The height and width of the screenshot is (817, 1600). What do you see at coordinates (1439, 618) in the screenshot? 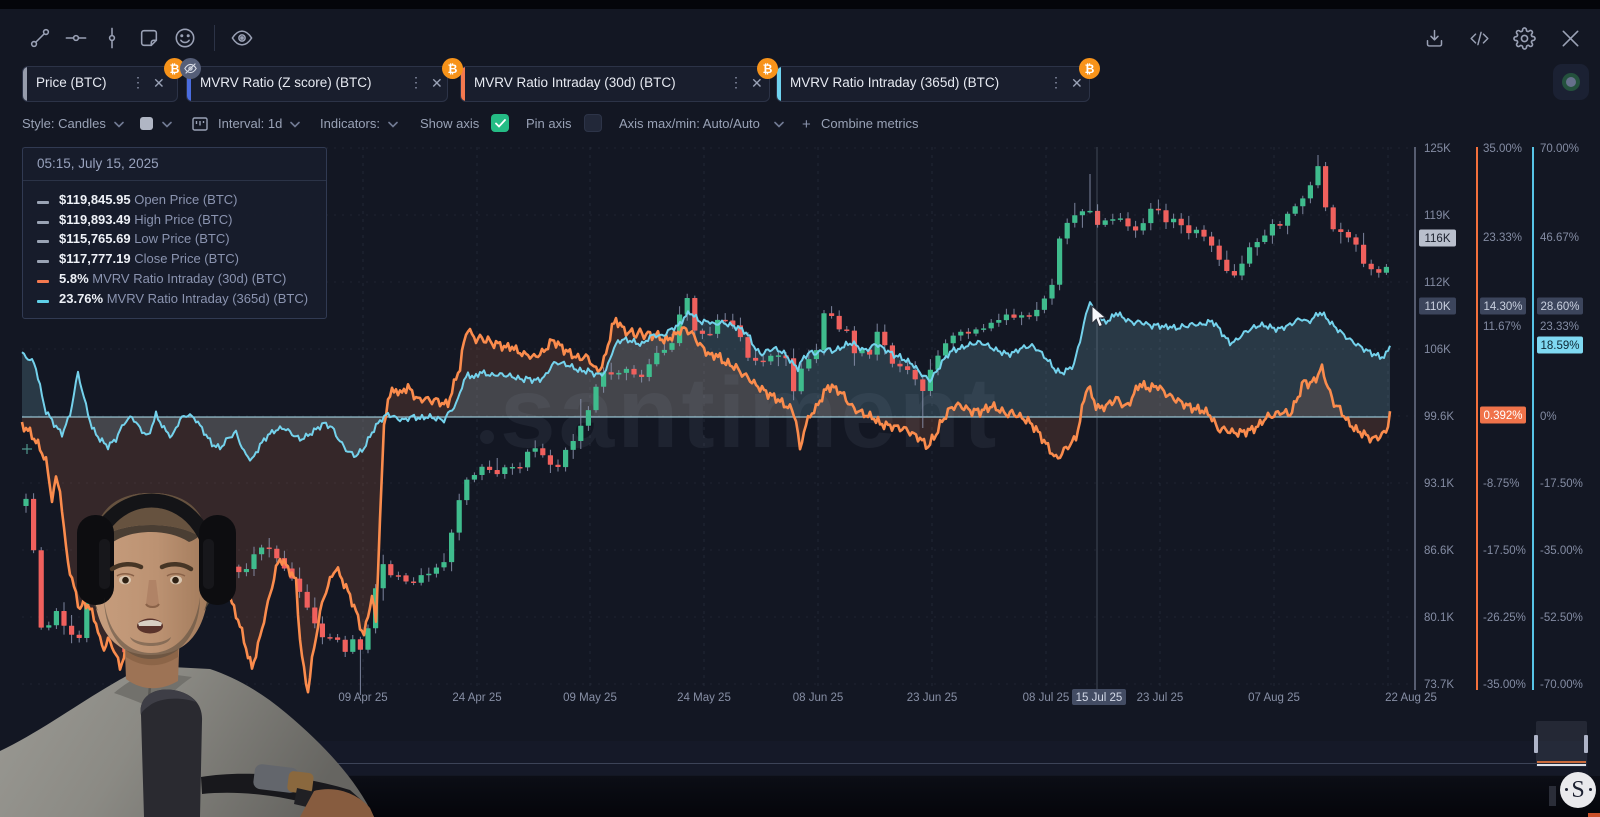
I see `svg-text: 80.1K` at bounding box center [1439, 618].